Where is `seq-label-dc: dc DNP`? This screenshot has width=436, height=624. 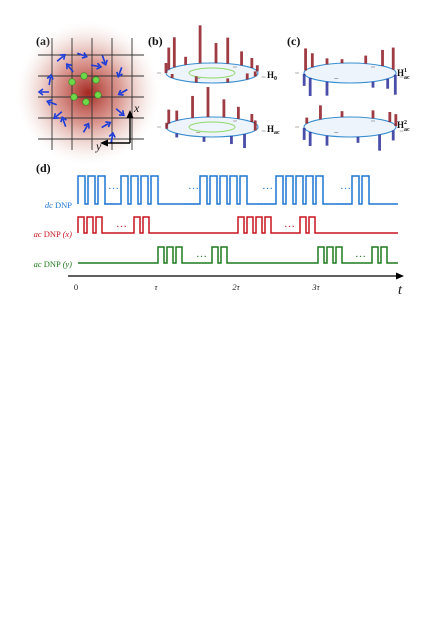
seq-label-dc: dc DNP is located at coordinates (58, 205).